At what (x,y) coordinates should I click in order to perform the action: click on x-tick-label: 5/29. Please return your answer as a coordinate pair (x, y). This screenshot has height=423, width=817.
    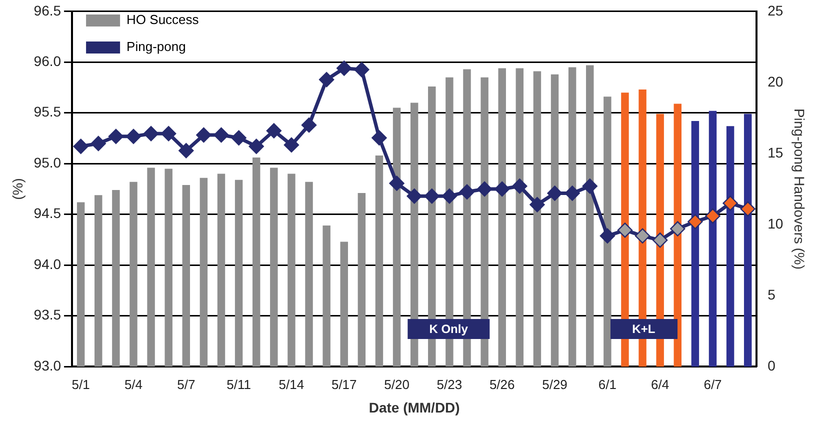
    Looking at the image, I should click on (555, 384).